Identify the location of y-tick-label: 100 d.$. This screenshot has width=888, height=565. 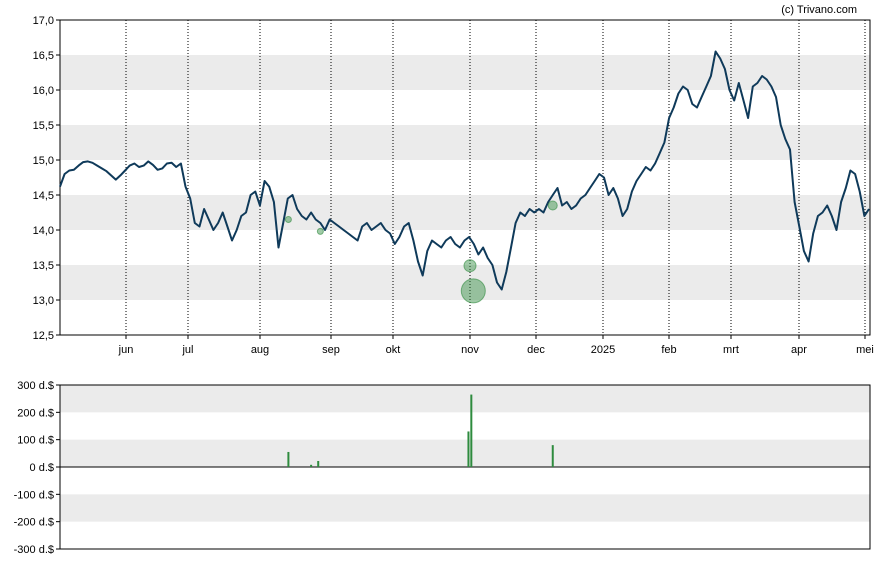
(35, 441).